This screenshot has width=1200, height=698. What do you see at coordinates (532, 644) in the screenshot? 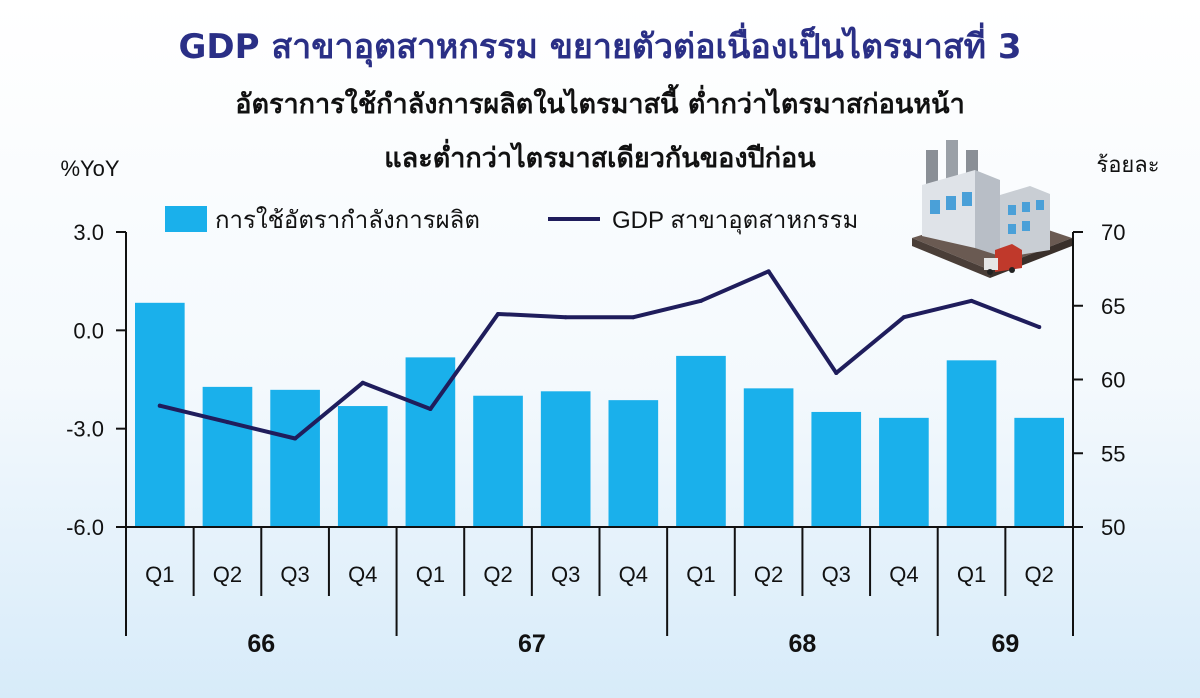
I see `year-label-1: 67` at bounding box center [532, 644].